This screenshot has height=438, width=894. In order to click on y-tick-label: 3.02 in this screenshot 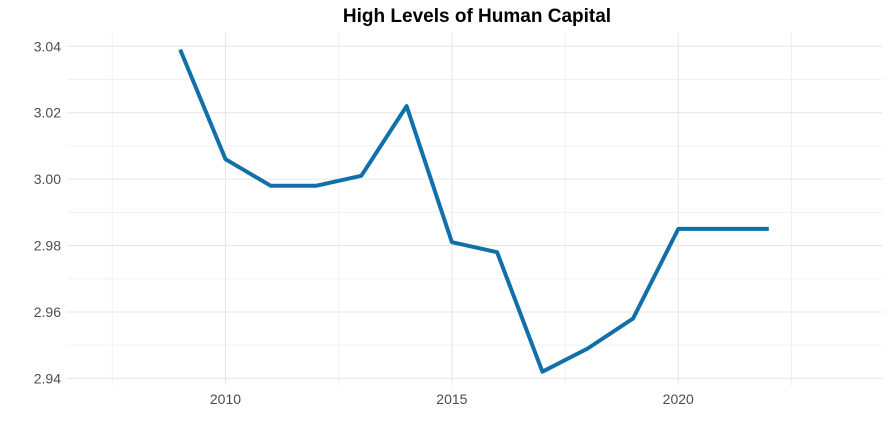, I will do `click(47, 113)`.